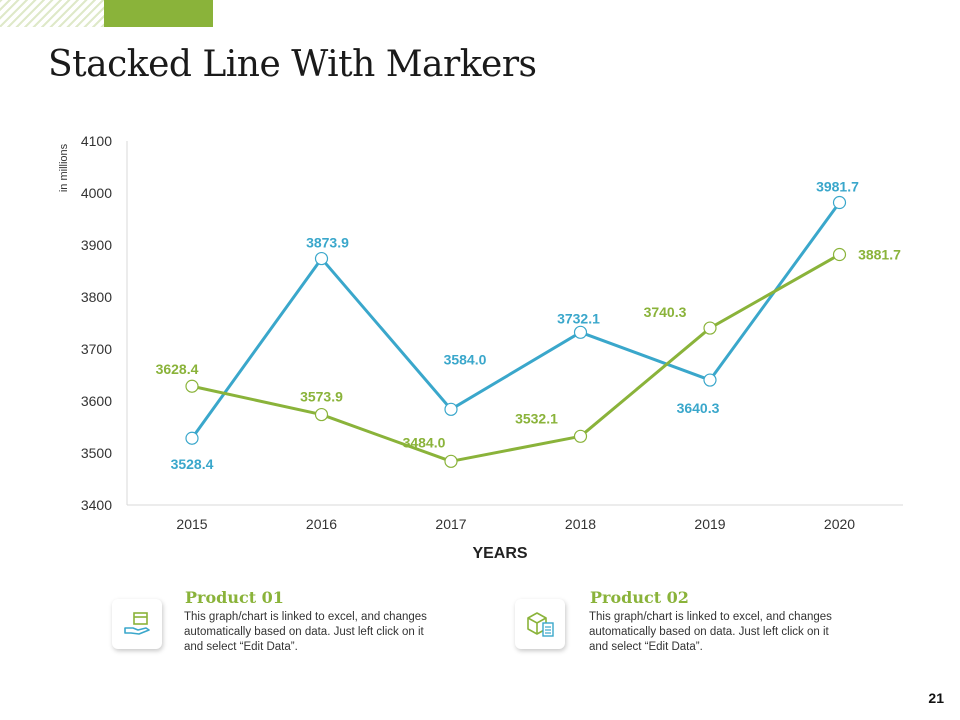 This screenshot has height=720, width=960. Describe the element at coordinates (52, 13) in the screenshot. I see `header-stripes-decoration` at that location.